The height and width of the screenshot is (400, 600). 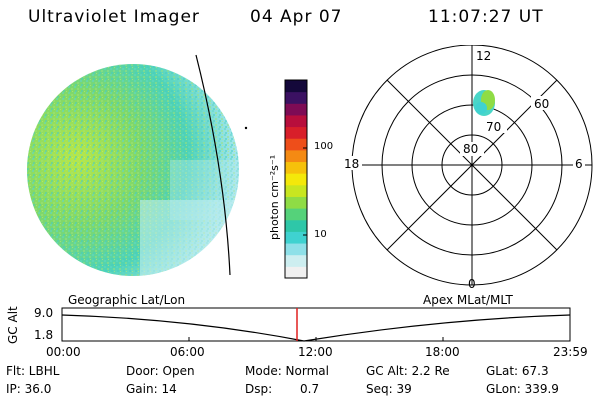 What do you see at coordinates (160, 371) in the screenshot?
I see `door-info: Door: Open` at bounding box center [160, 371].